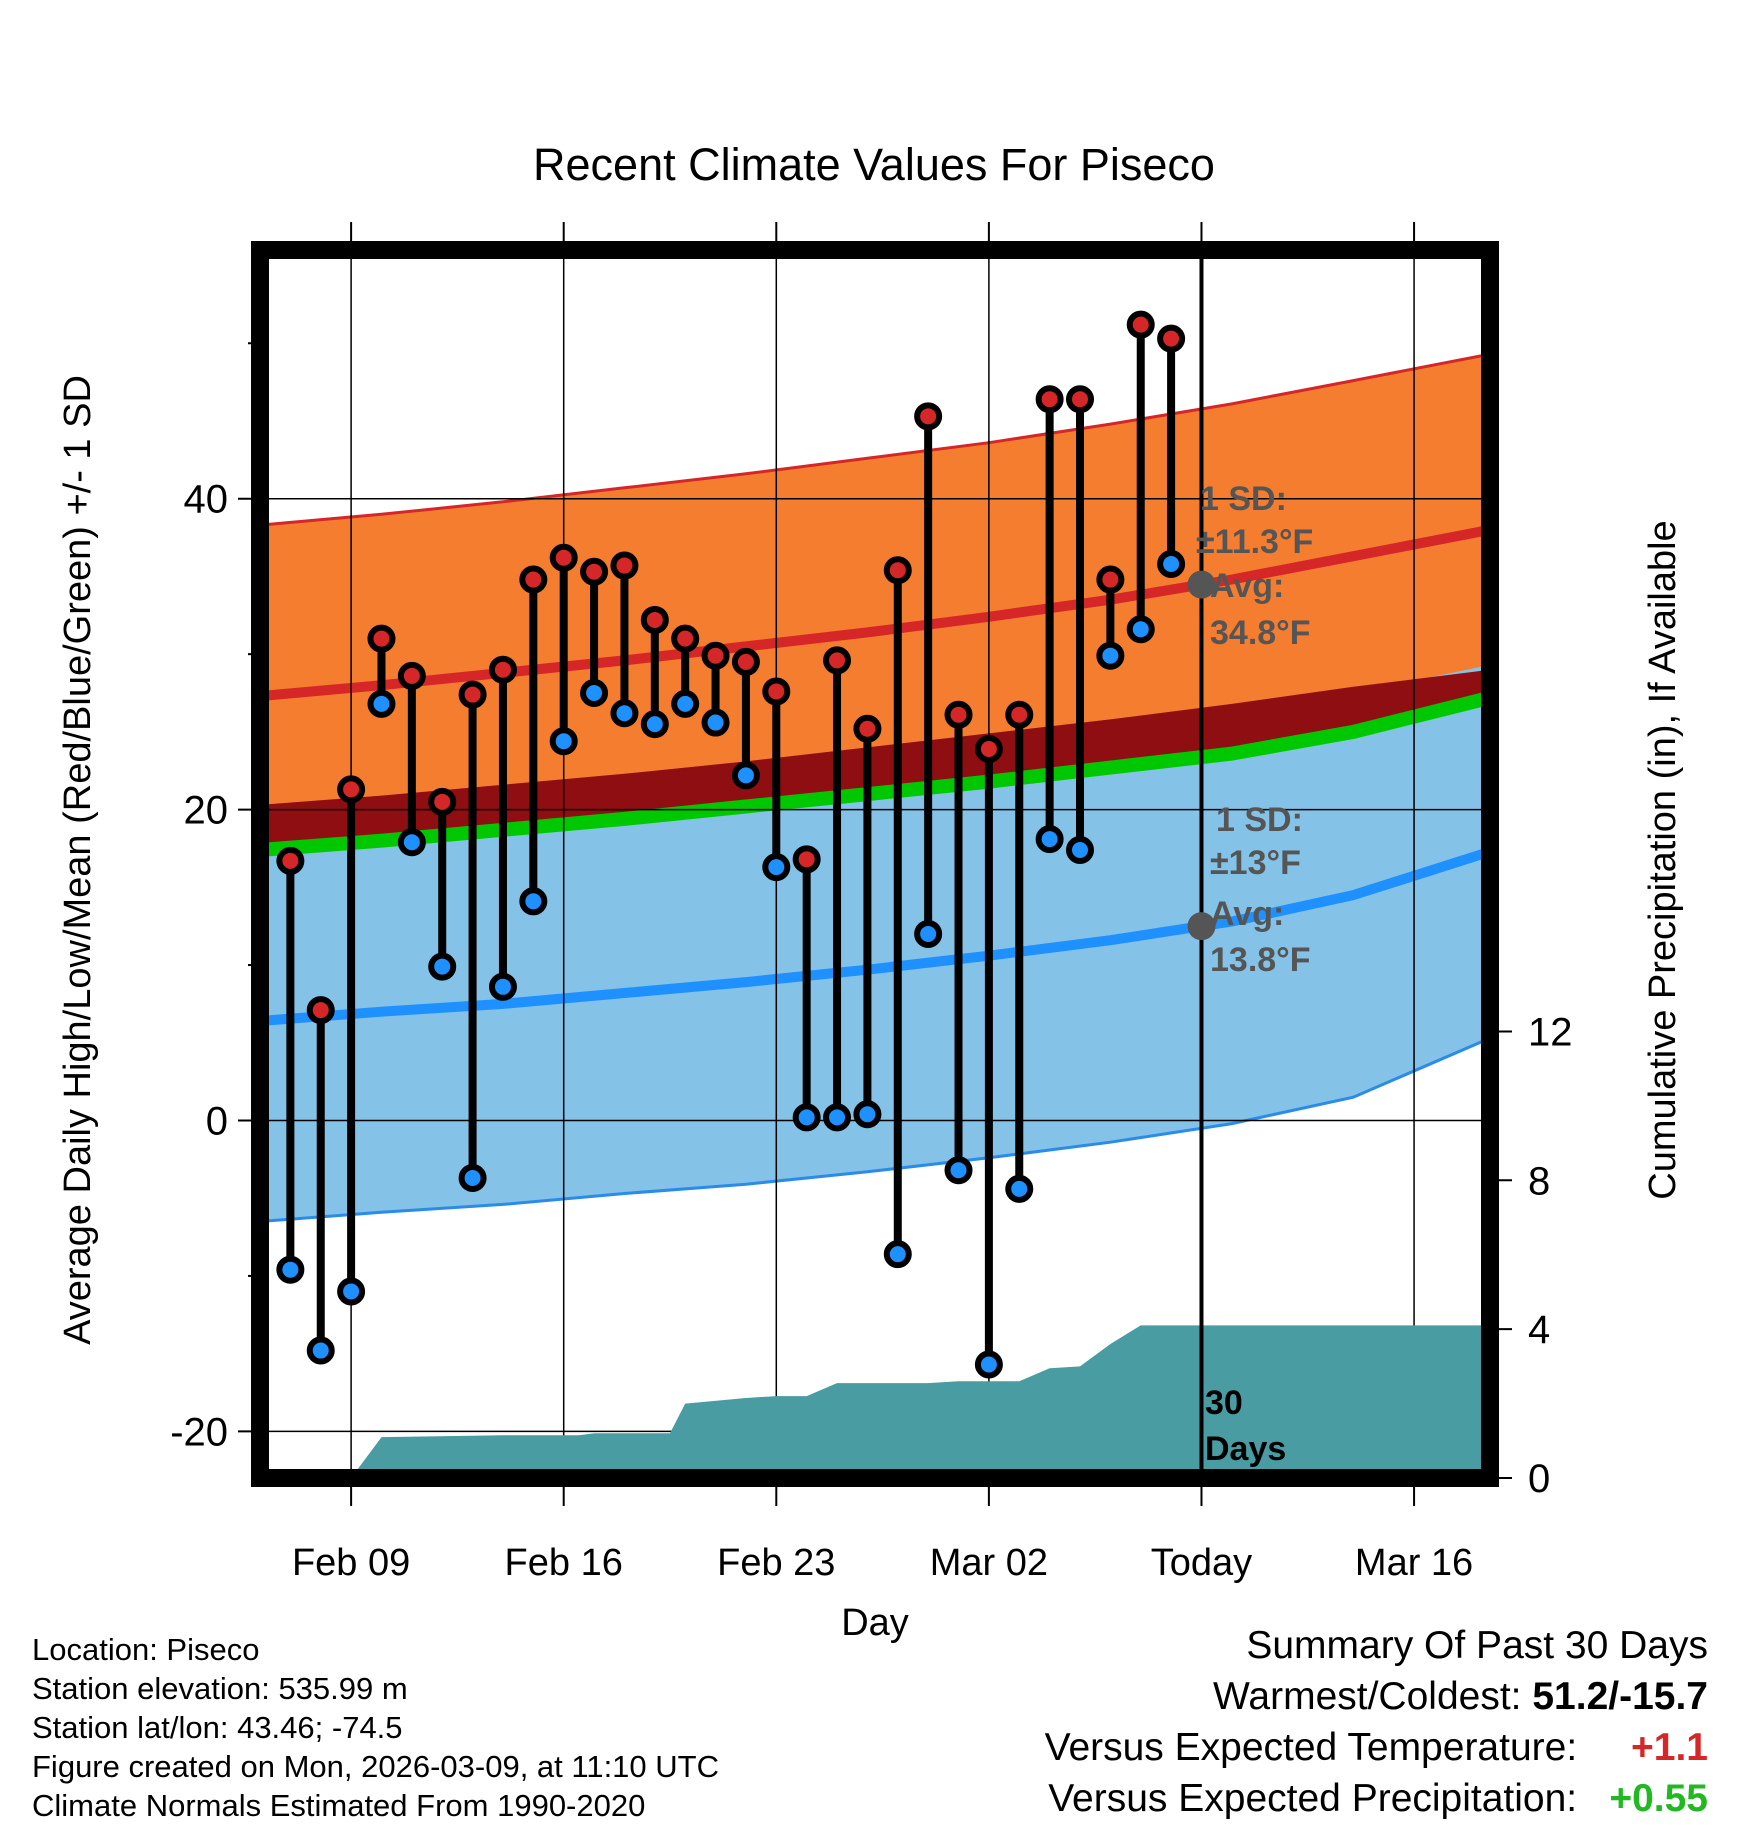  Describe the element at coordinates (1313, 1798) in the screenshot. I see `precipitation-anomaly-label: Versus Expected Precipitation:` at that location.